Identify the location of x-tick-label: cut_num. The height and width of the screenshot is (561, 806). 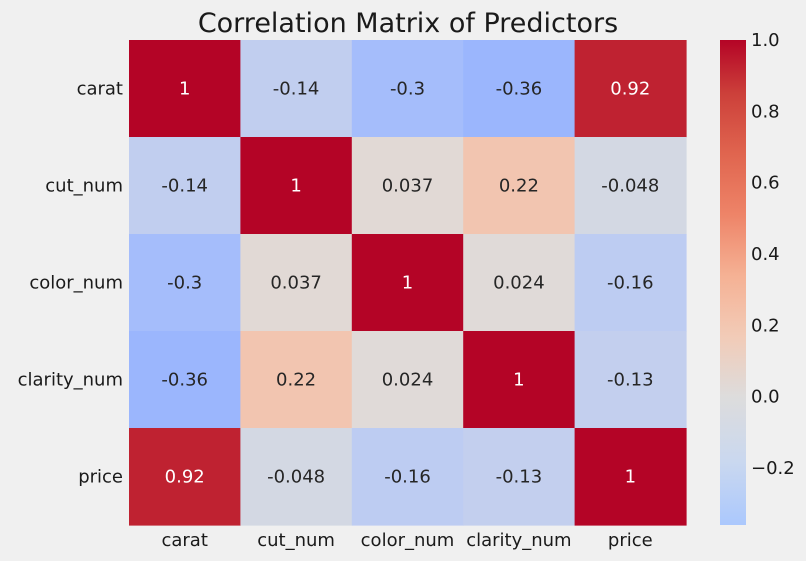
(296, 540).